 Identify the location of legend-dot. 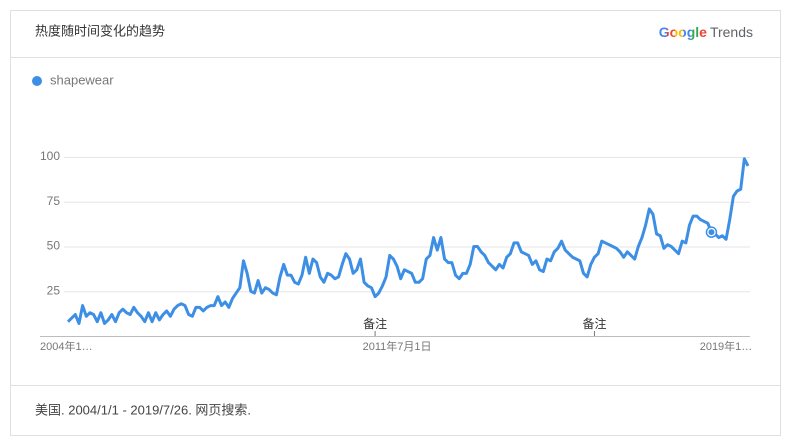
(37, 81).